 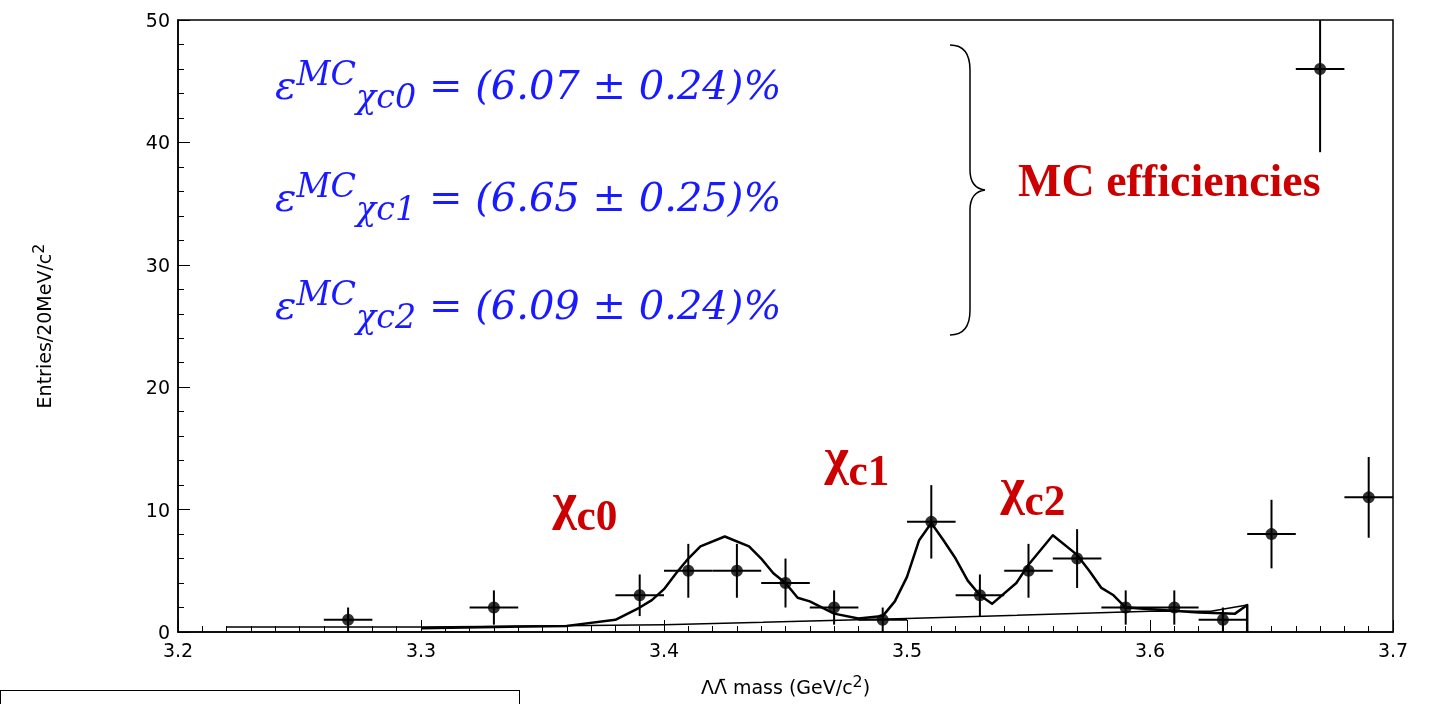 I want to click on y-tick-label: 30, so click(x=157, y=264).